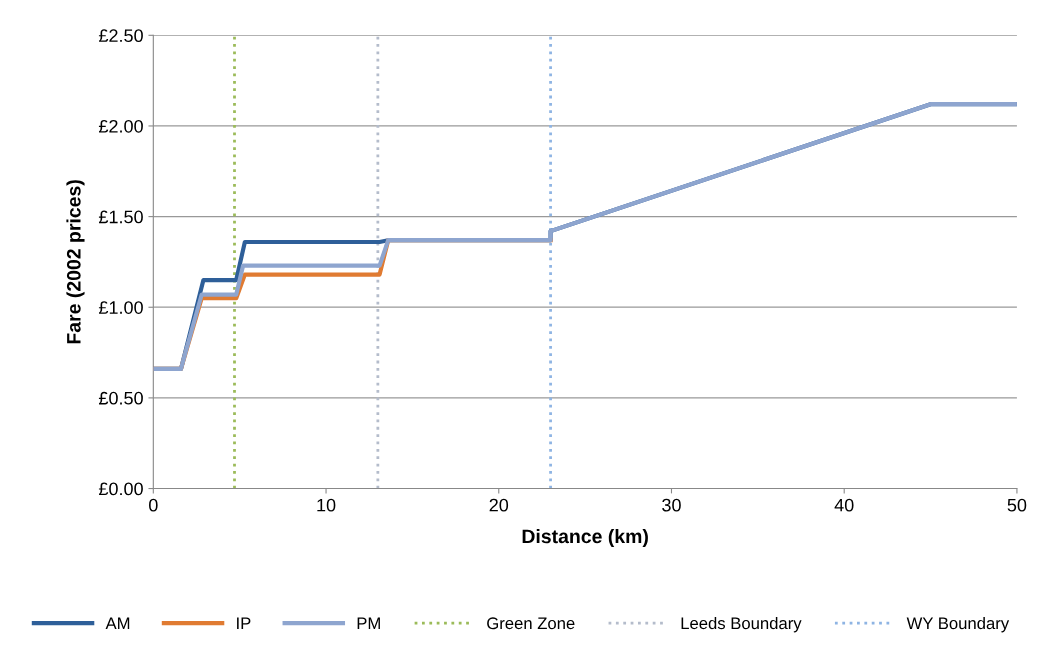  I want to click on legend-label: AM, so click(117, 623).